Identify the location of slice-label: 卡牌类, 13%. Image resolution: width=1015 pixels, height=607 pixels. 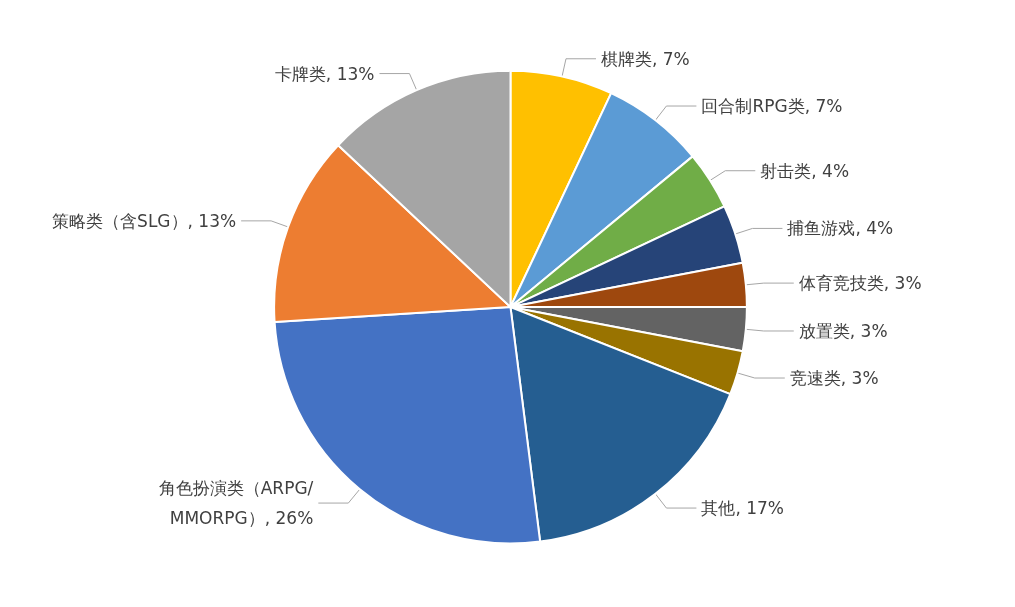
(324, 73).